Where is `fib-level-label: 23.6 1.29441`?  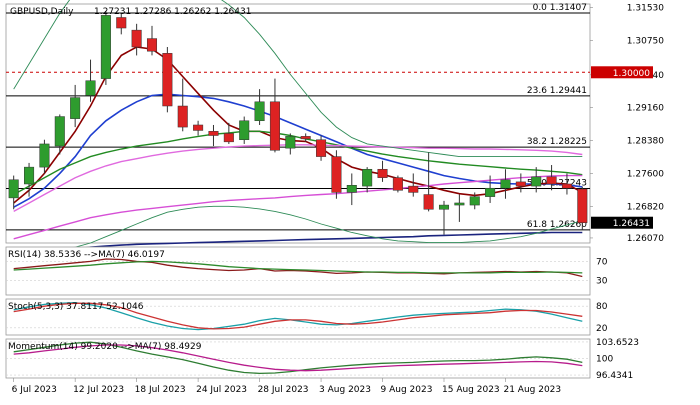 fib-level-label: 23.6 1.29441 is located at coordinates (557, 91).